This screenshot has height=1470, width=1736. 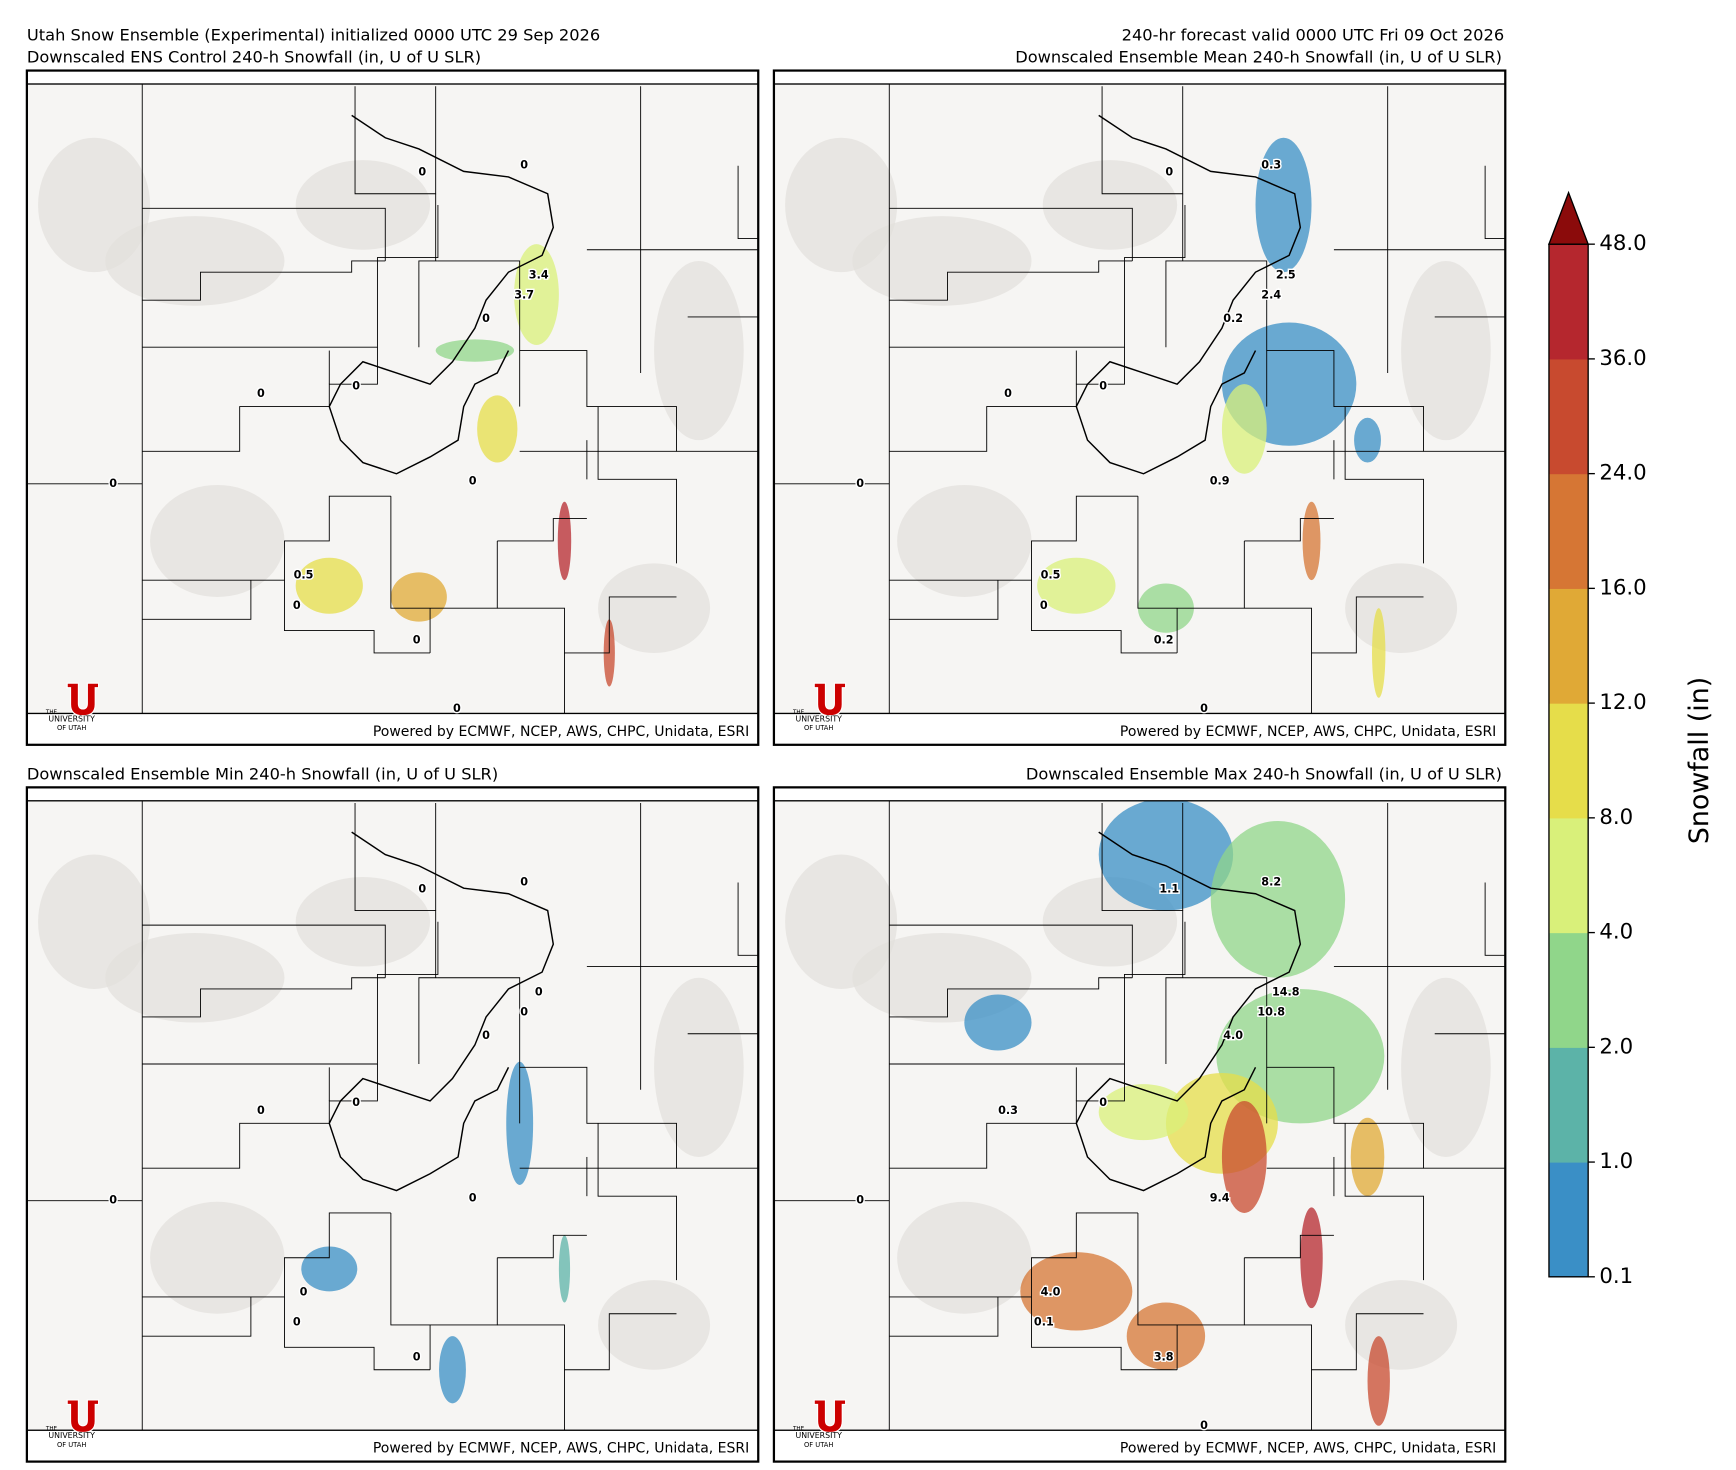 I want to click on colorbar-tick-label: 4.0, so click(x=1616, y=932).